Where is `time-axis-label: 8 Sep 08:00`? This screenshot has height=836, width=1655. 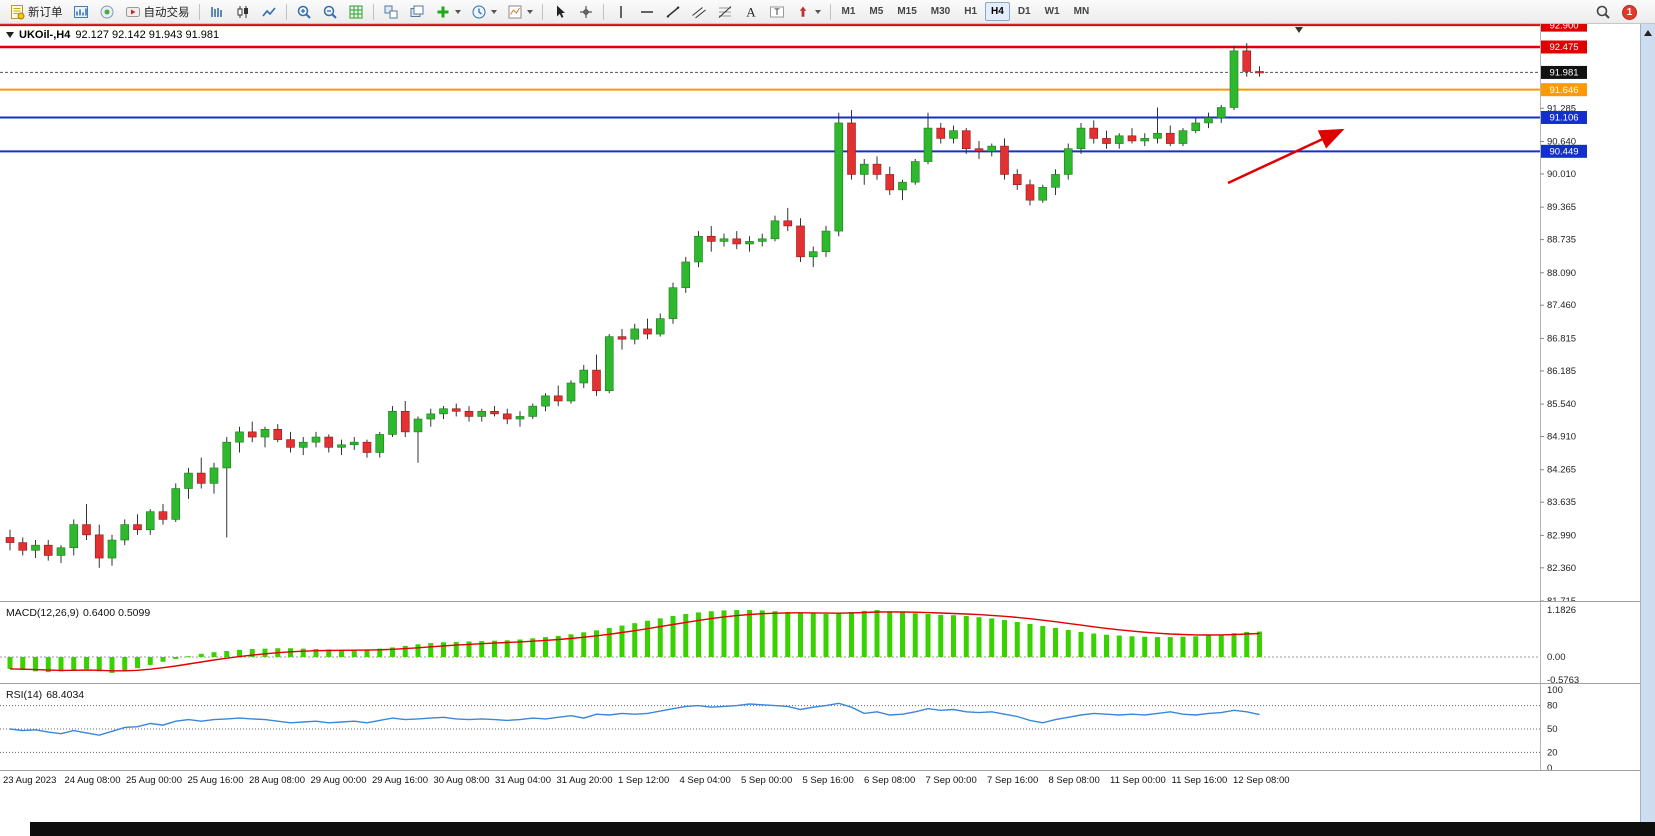 time-axis-label: 8 Sep 08:00 is located at coordinates (1074, 780).